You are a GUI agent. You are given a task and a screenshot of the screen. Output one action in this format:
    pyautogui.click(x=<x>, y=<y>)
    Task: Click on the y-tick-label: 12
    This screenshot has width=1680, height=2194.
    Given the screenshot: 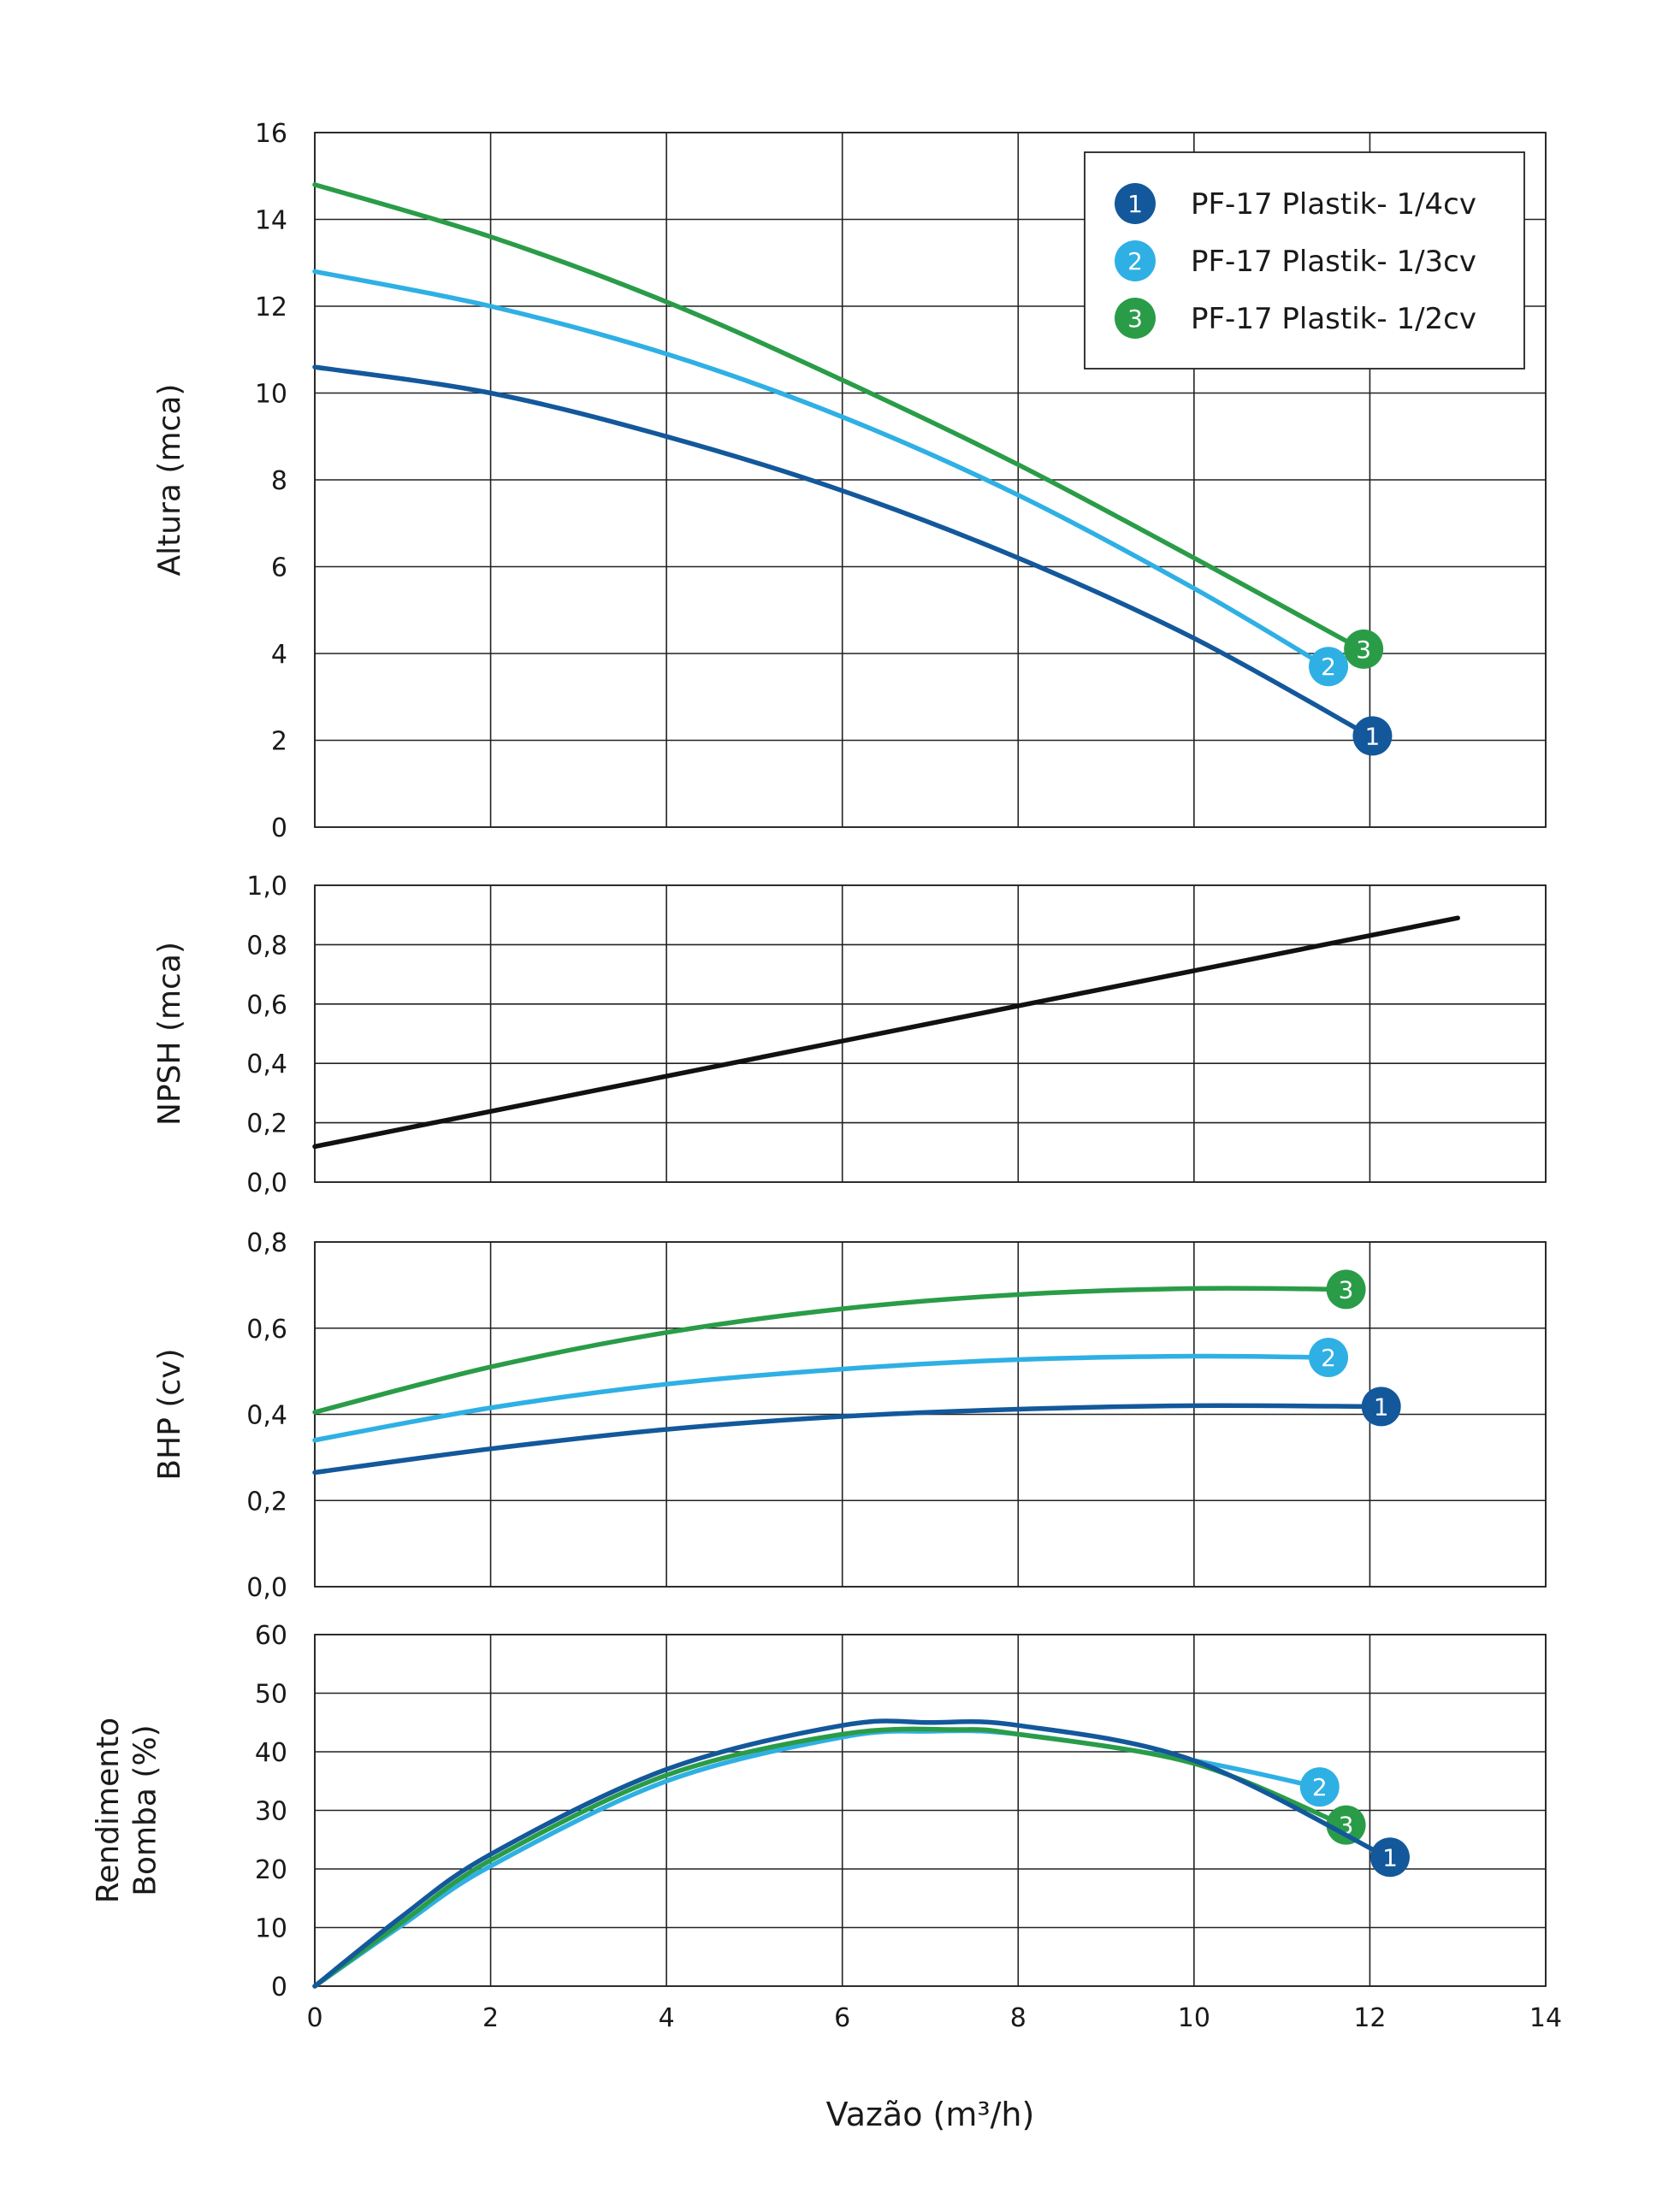 What is the action you would take?
    pyautogui.click(x=271, y=307)
    